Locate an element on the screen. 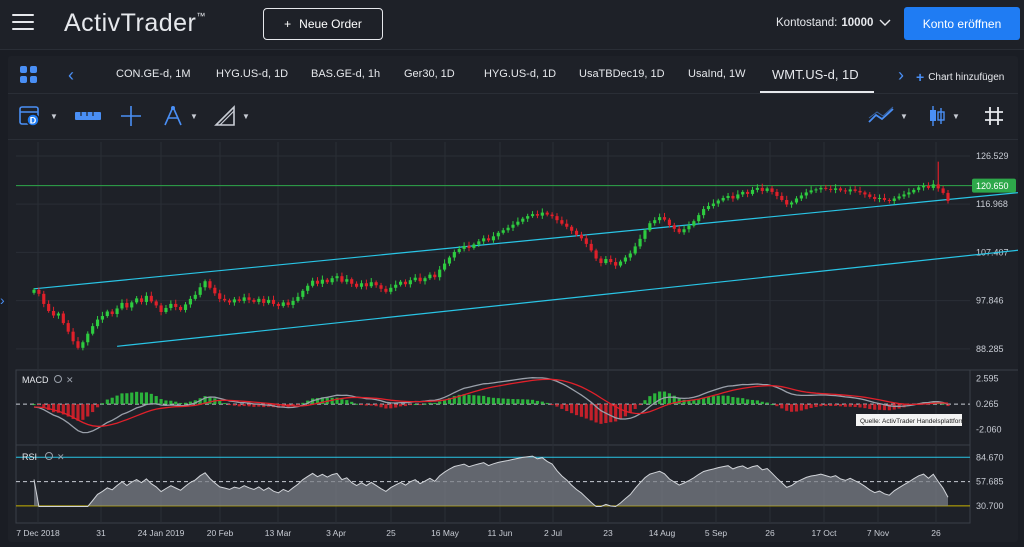 The width and height of the screenshot is (1024, 547). tab-hyg-us: HYG.US-d, 1D is located at coordinates (252, 74).